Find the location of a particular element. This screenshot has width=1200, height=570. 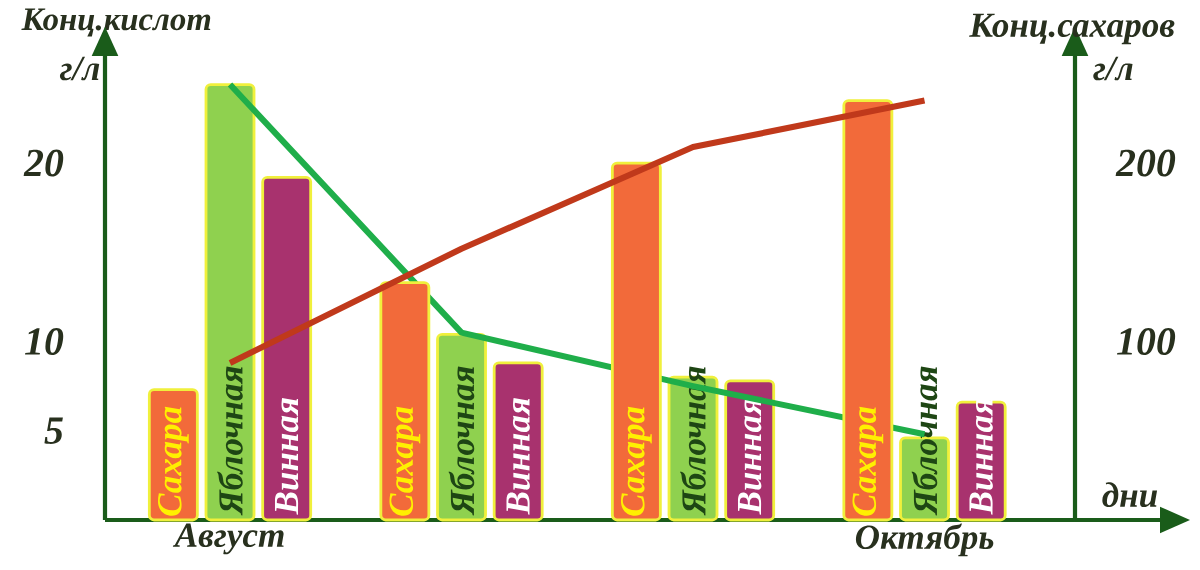

y2-axis-title: Конц.сахаров is located at coordinates (1072, 29).